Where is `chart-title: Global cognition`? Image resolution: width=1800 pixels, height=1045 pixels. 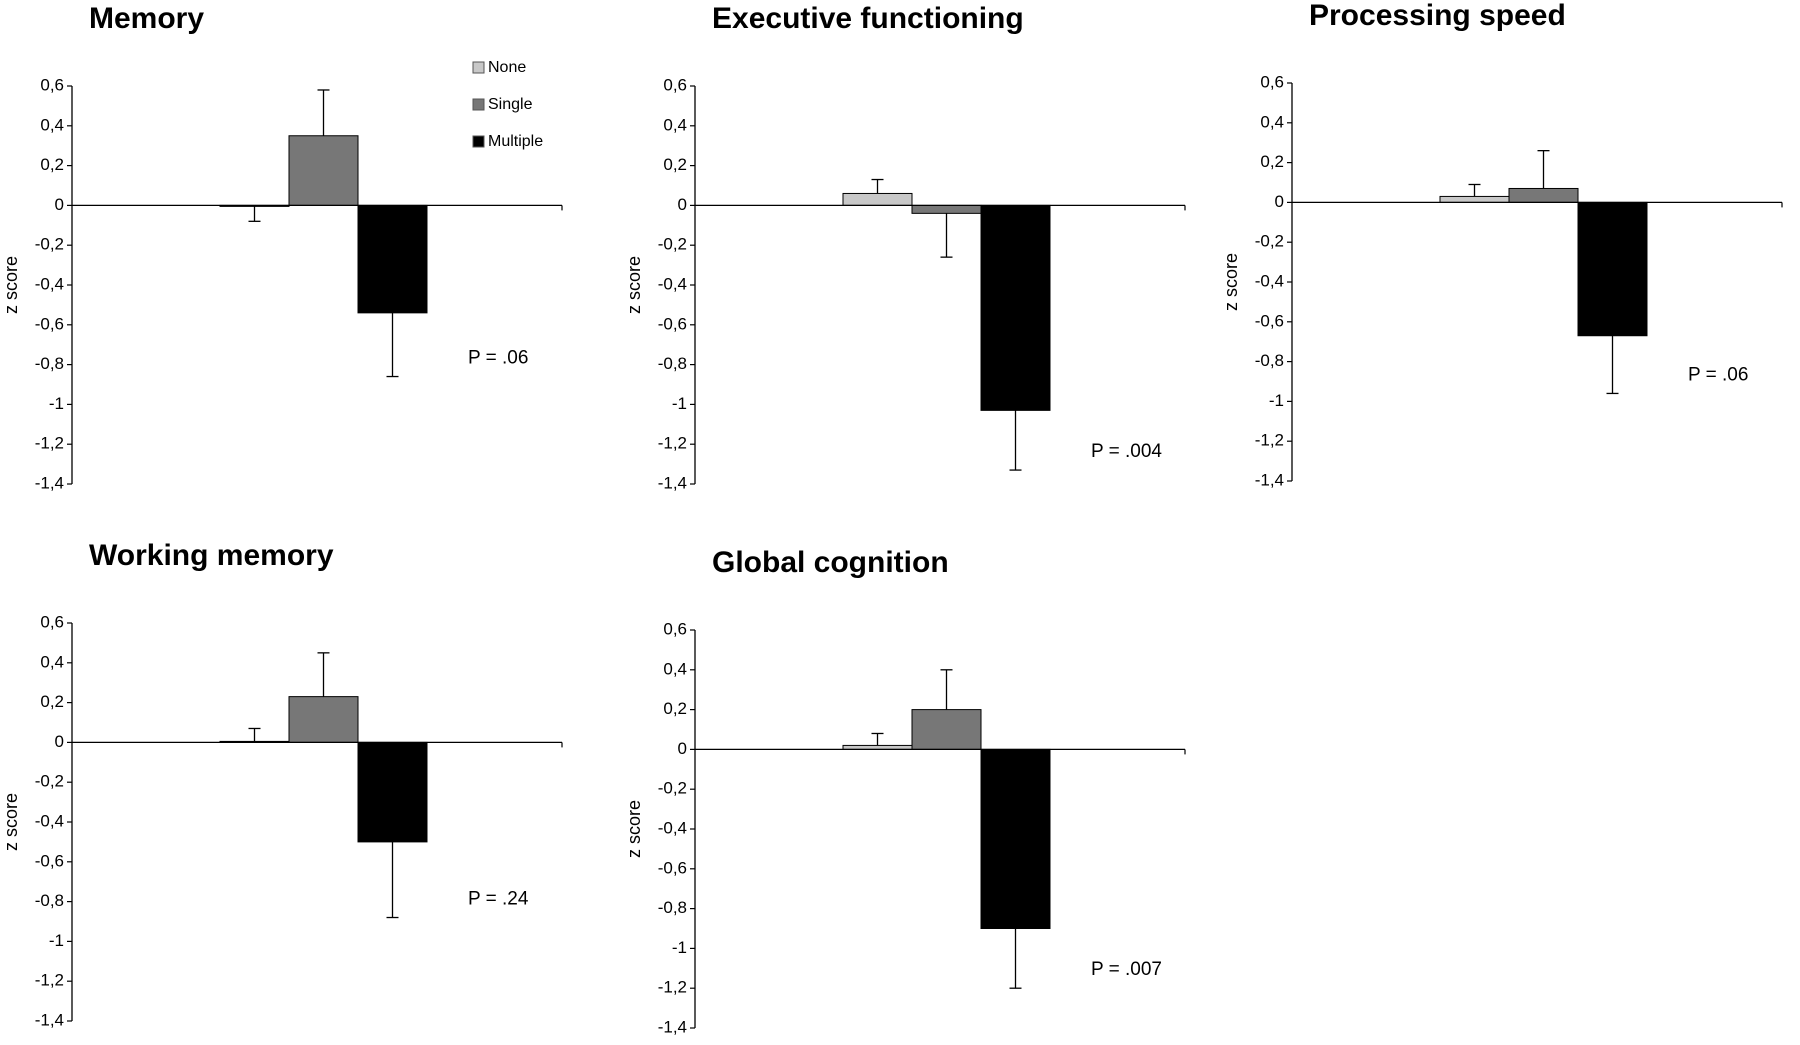 chart-title: Global cognition is located at coordinates (830, 562).